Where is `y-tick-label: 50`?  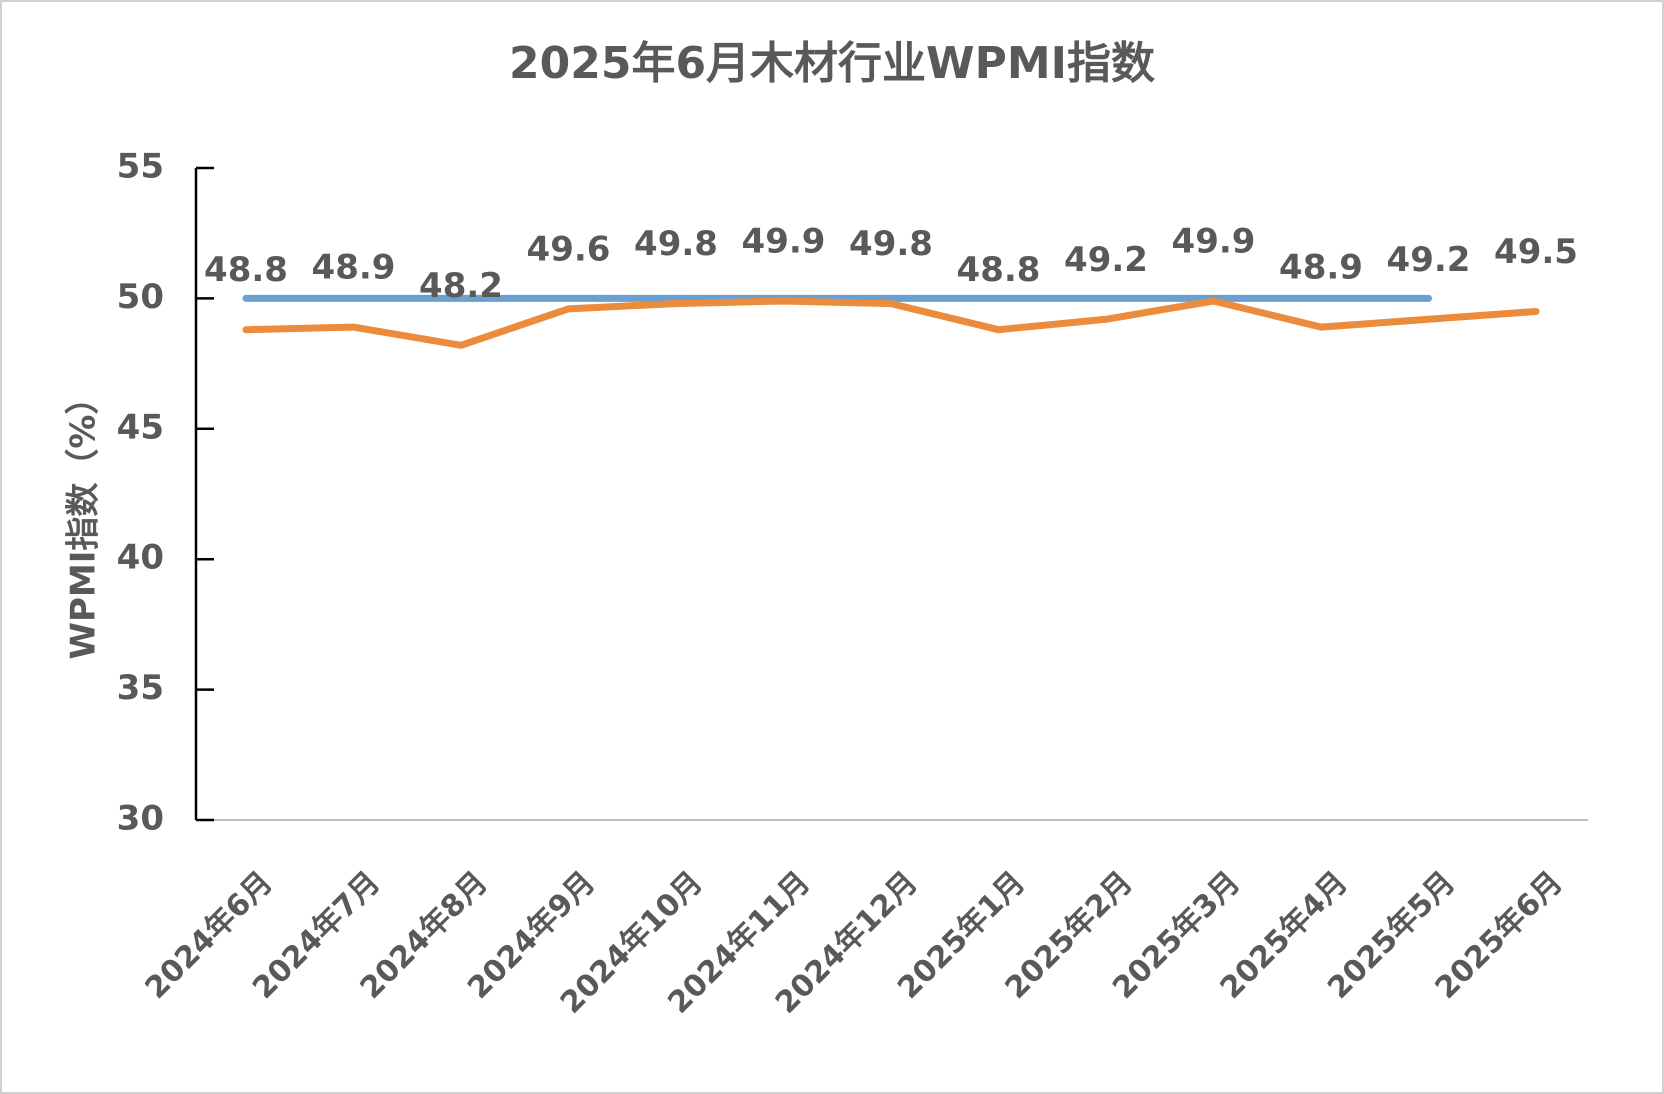
y-tick-label: 50 is located at coordinates (140, 297).